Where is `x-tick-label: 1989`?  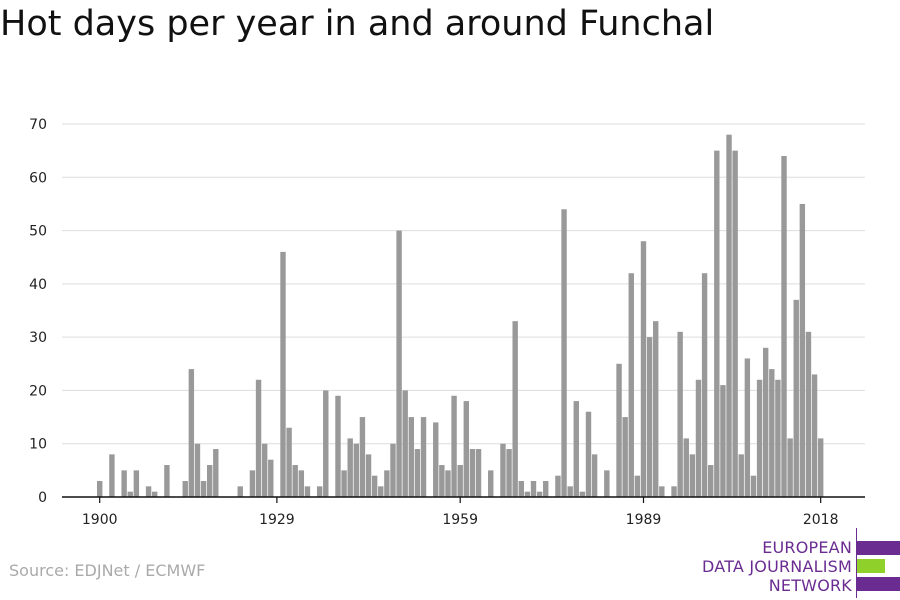
x-tick-label: 1989 is located at coordinates (644, 520).